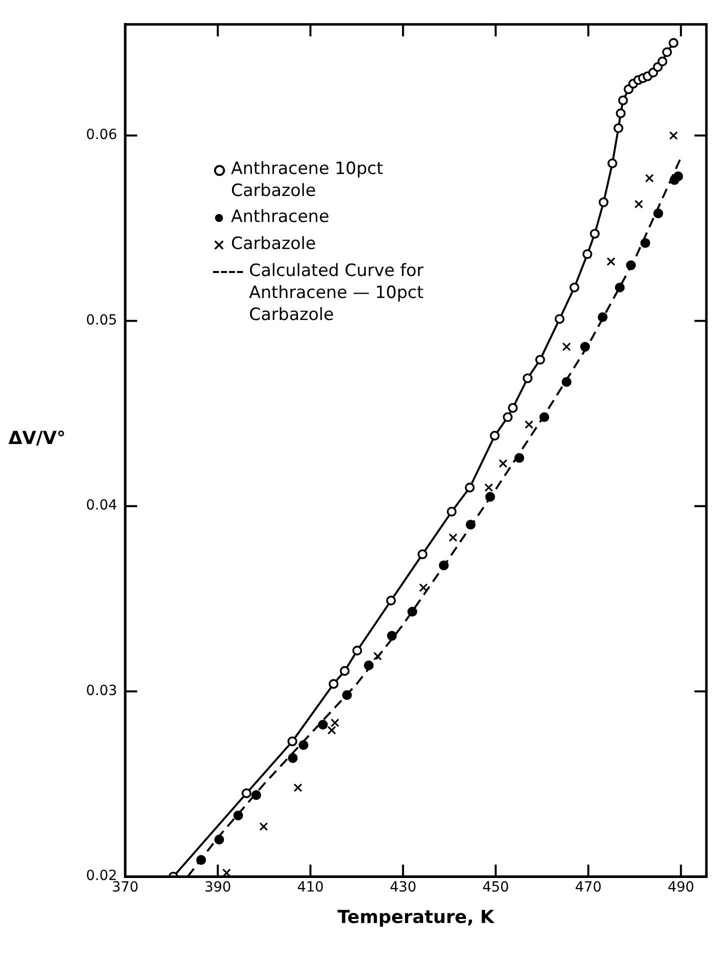 This screenshot has height=959, width=721. I want to click on x-tick-label: 450, so click(496, 888).